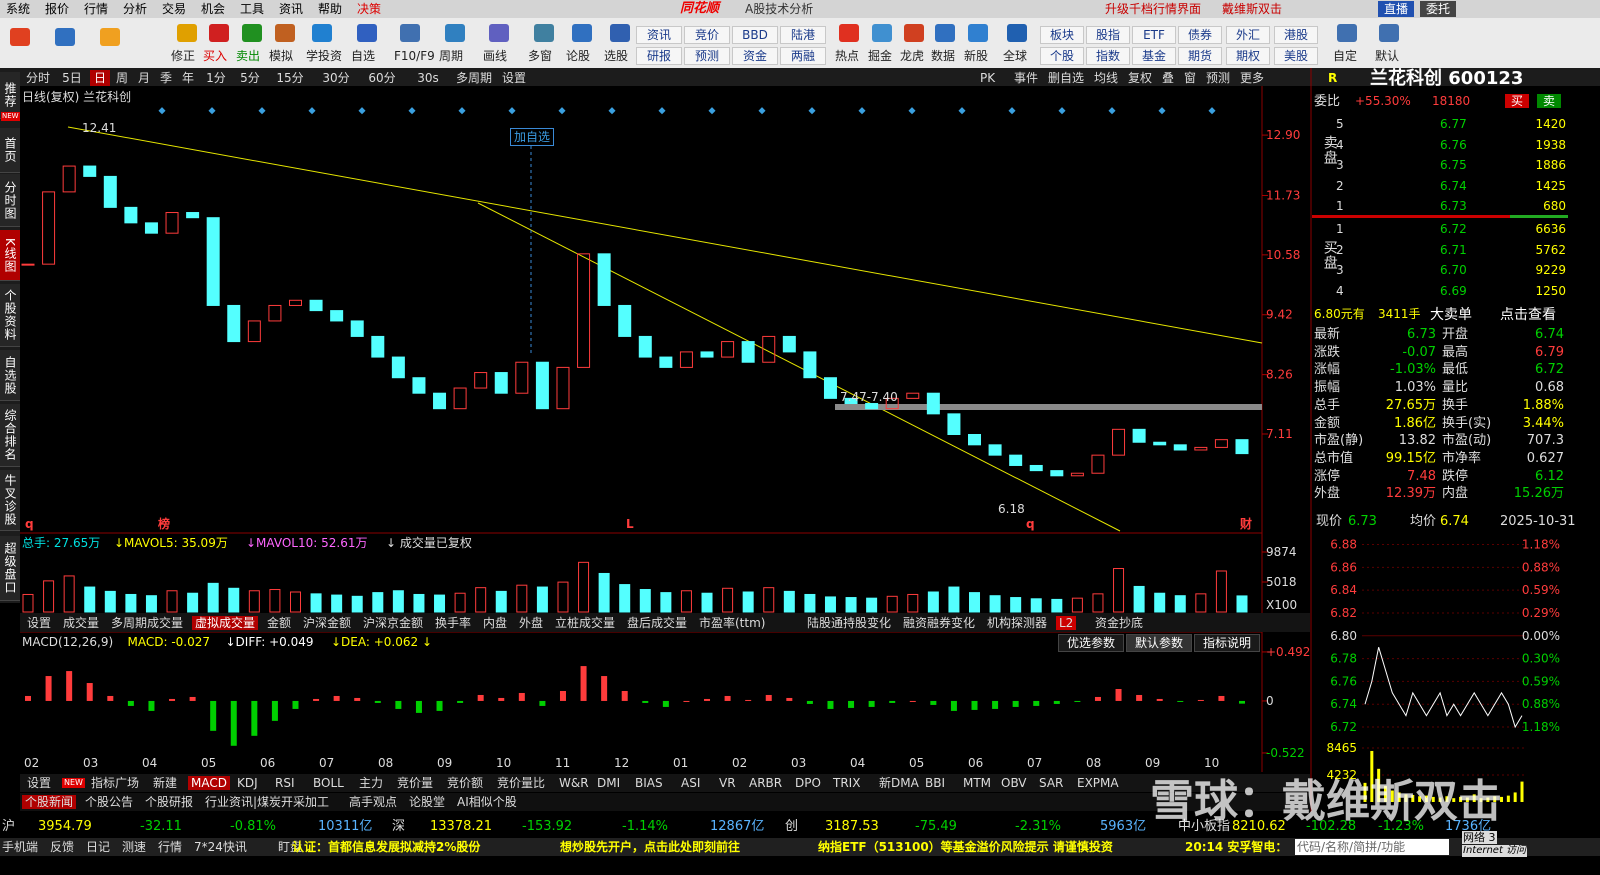  I want to click on status-item: 手机端, so click(20, 847).